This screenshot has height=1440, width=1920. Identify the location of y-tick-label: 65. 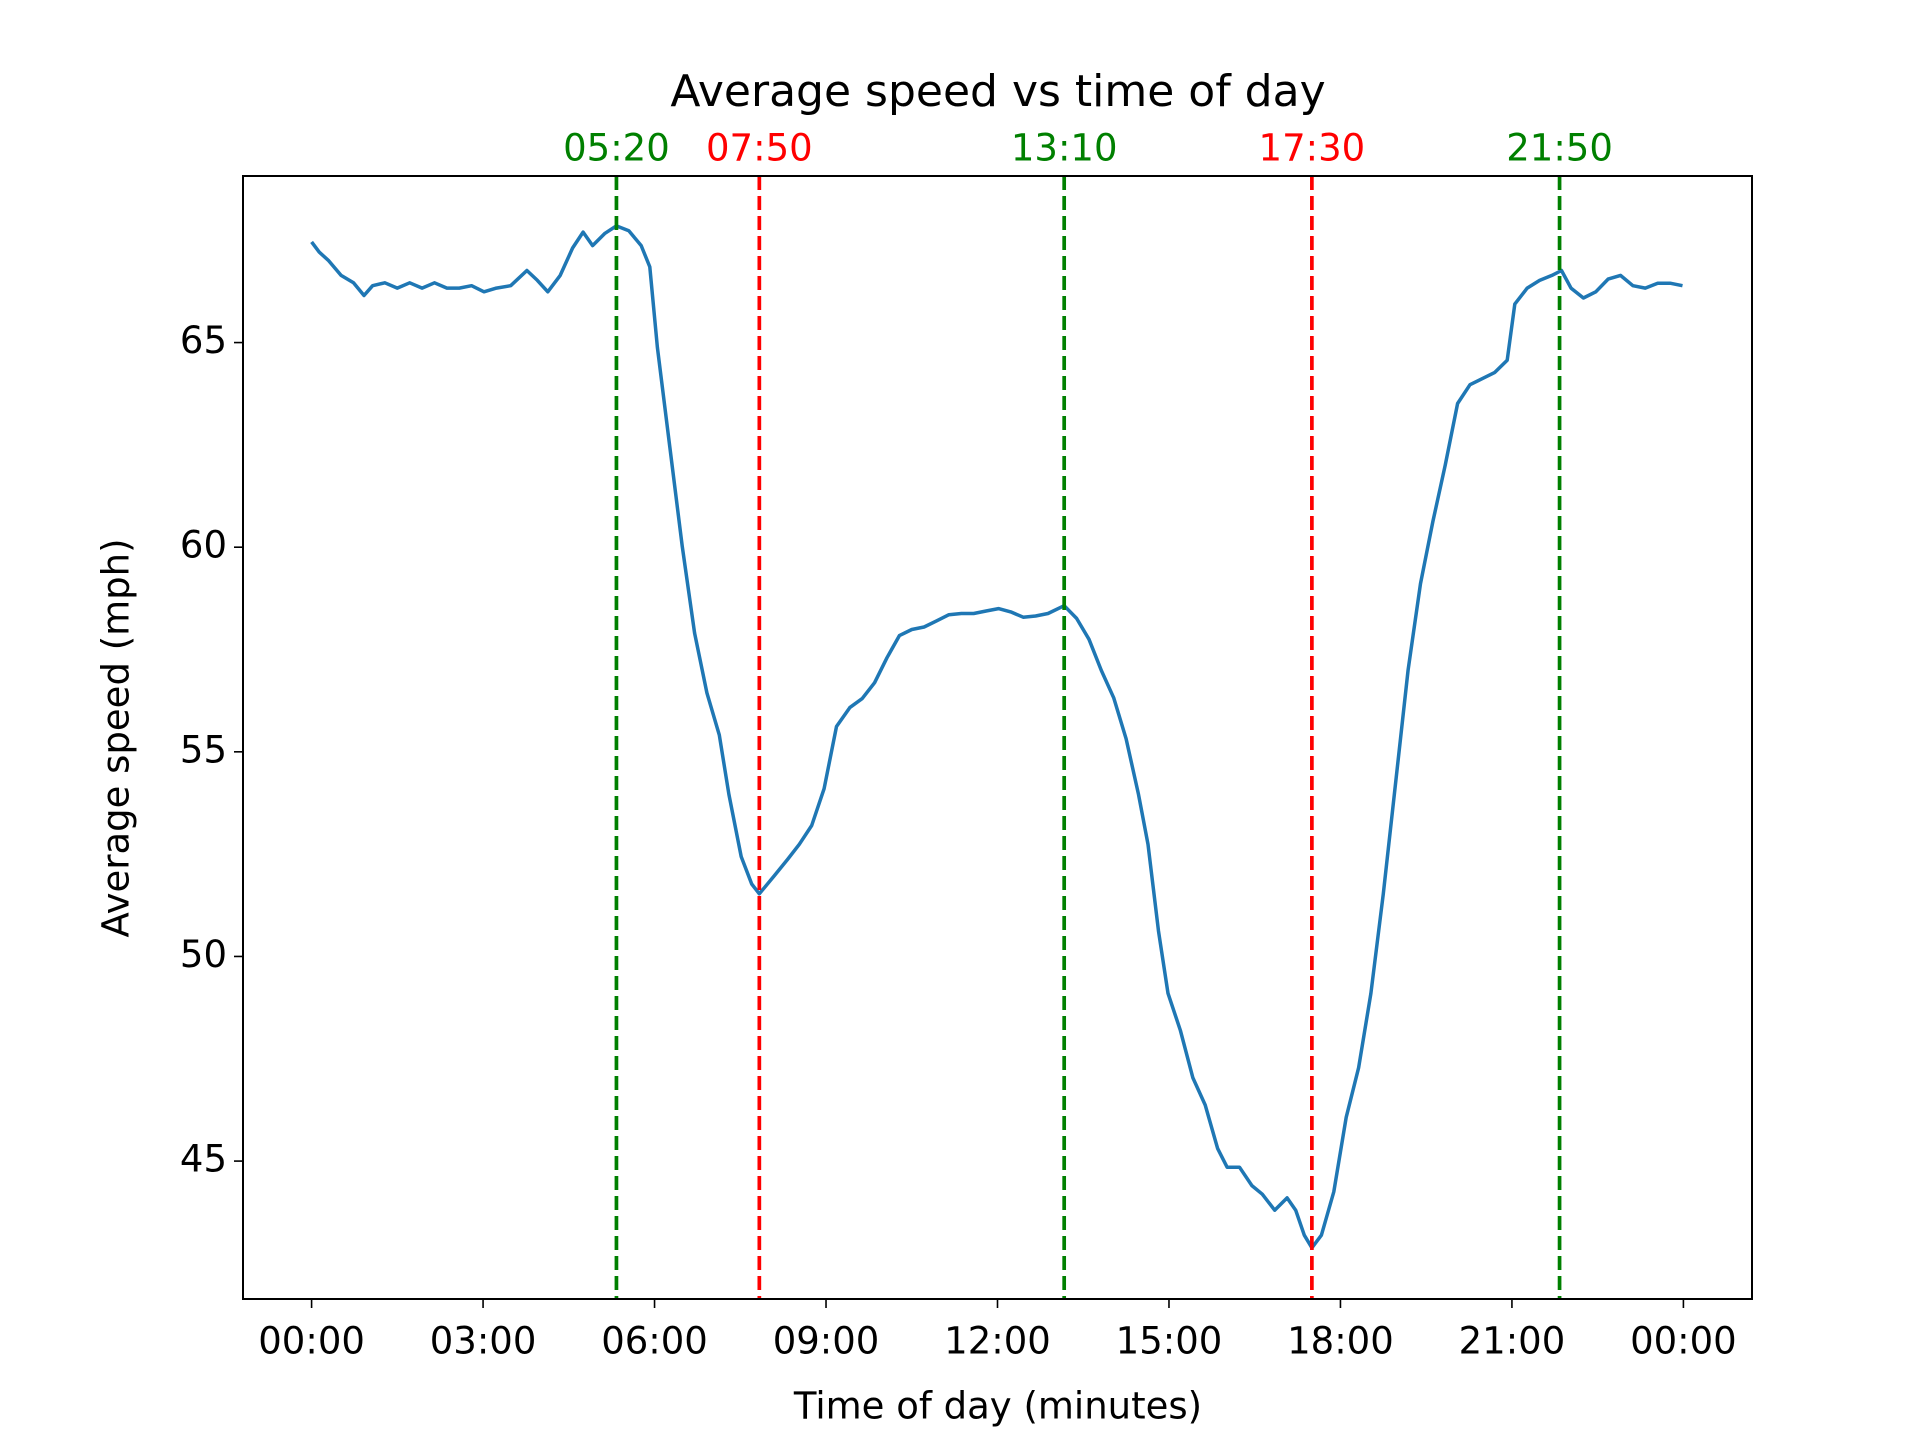
(203, 340).